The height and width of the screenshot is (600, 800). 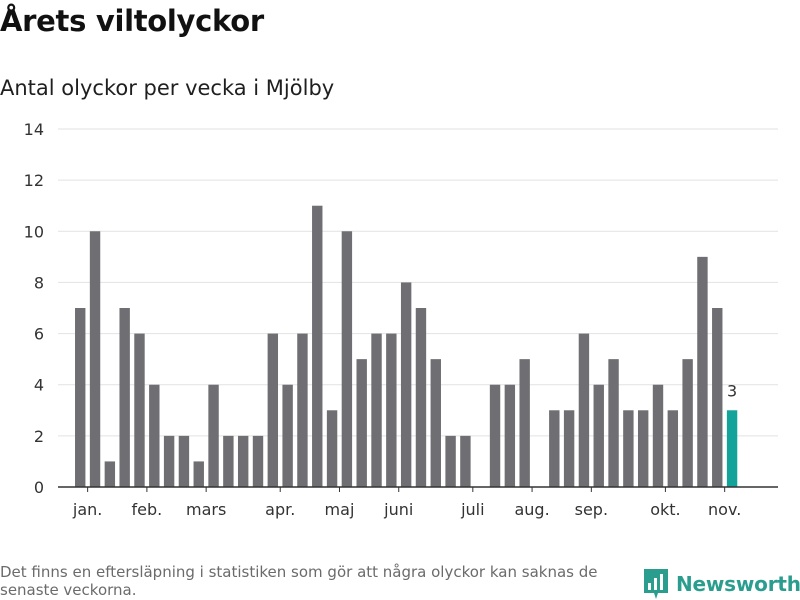 What do you see at coordinates (665, 509) in the screenshot?
I see `x-tick-label: okt.` at bounding box center [665, 509].